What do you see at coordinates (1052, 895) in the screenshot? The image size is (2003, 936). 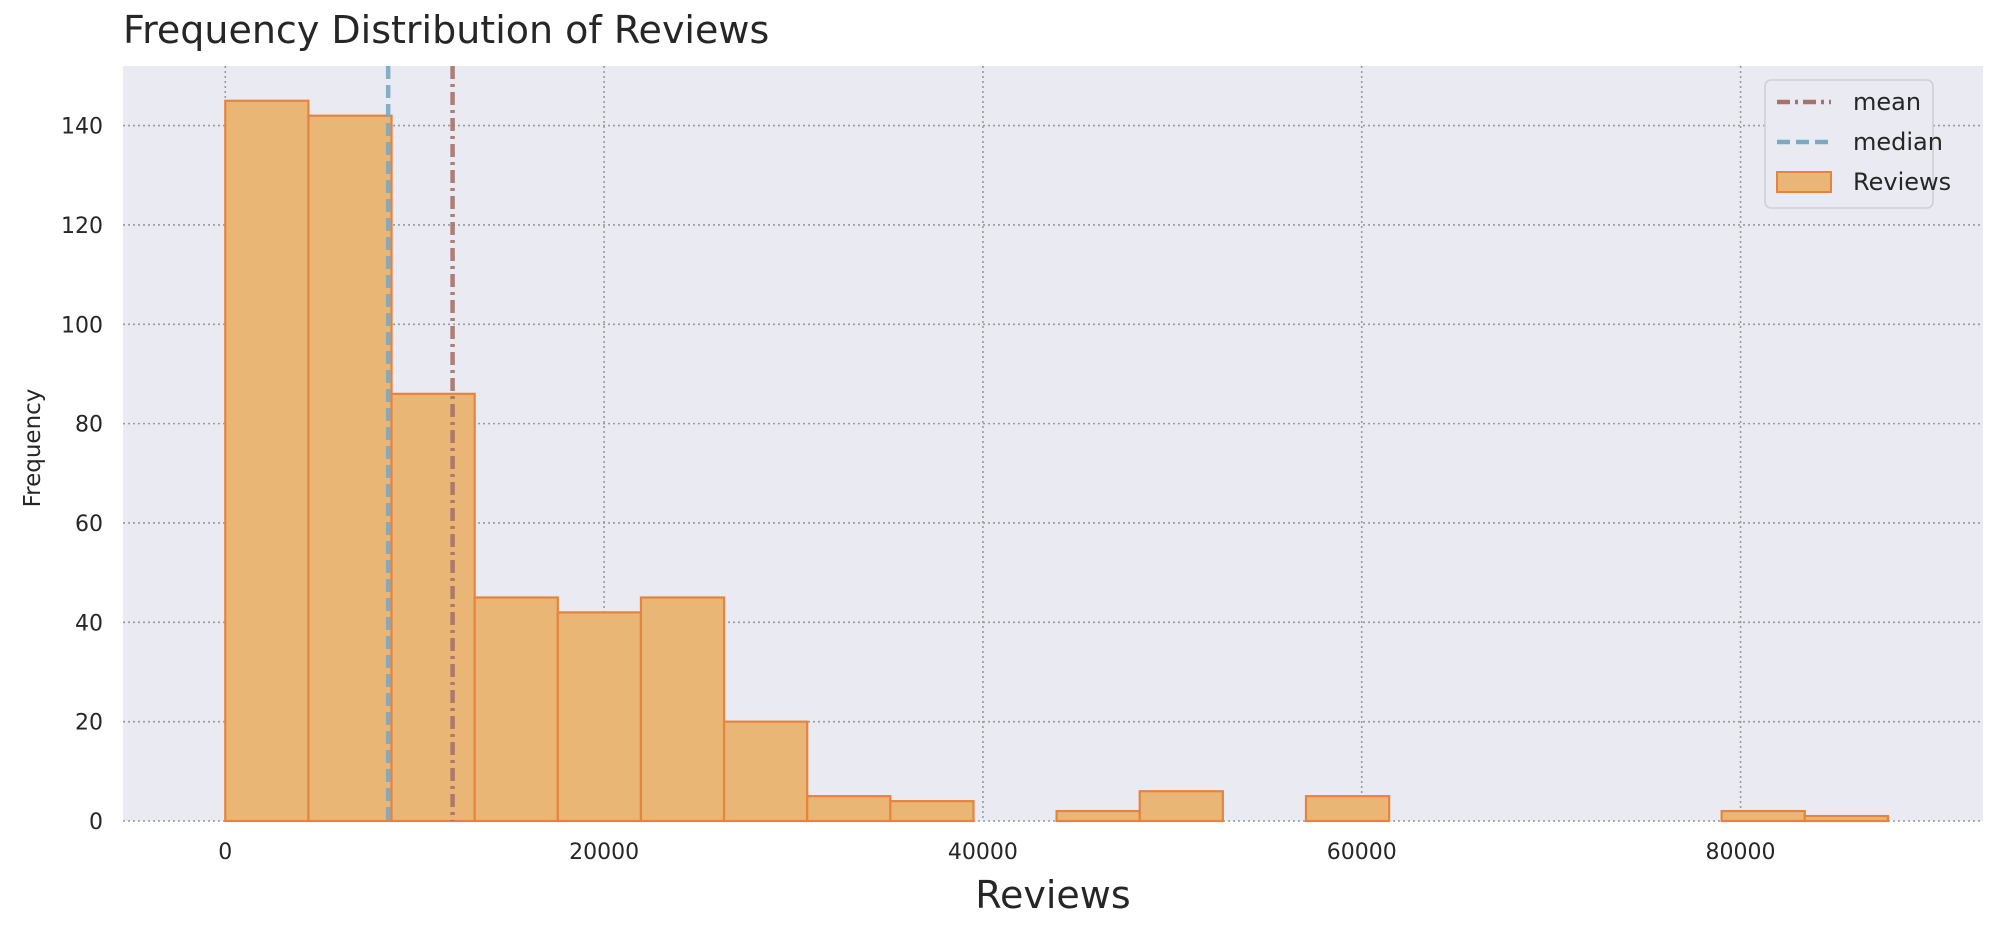 I see `x-axis-label: Reviews` at bounding box center [1052, 895].